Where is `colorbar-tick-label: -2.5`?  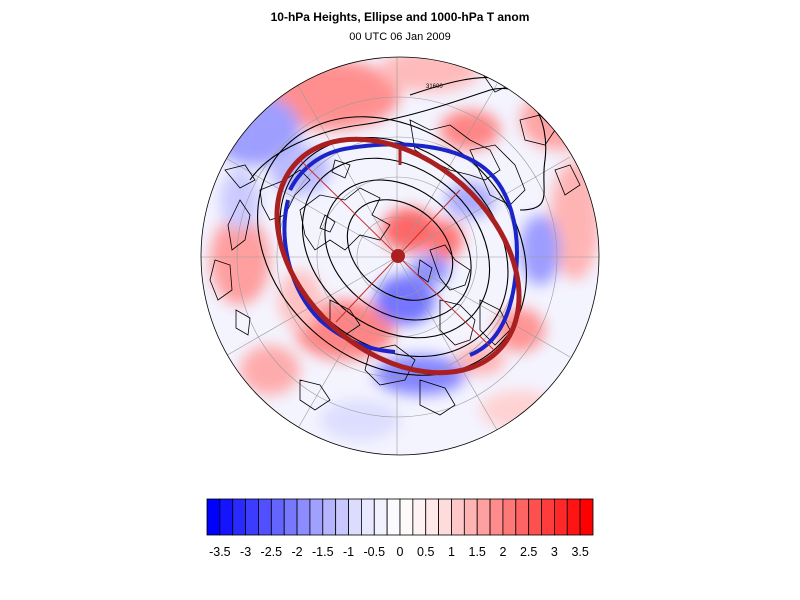
colorbar-tick-label: -2.5 is located at coordinates (272, 552).